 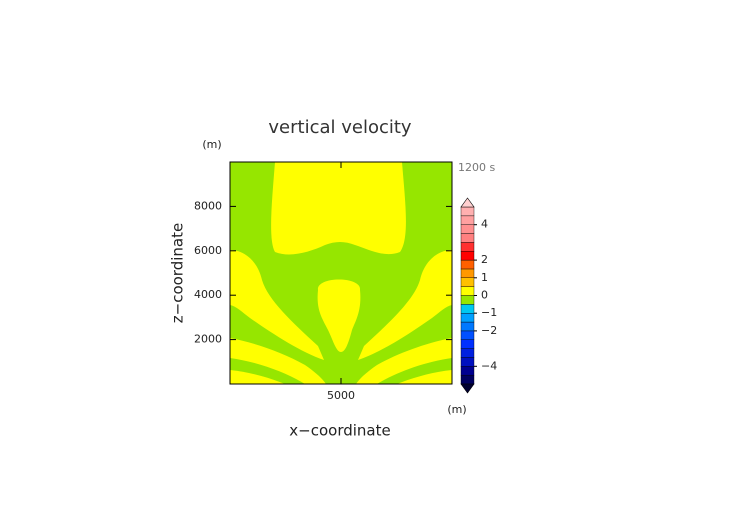 What do you see at coordinates (208, 205) in the screenshot?
I see `y-tick-label: 8000` at bounding box center [208, 205].